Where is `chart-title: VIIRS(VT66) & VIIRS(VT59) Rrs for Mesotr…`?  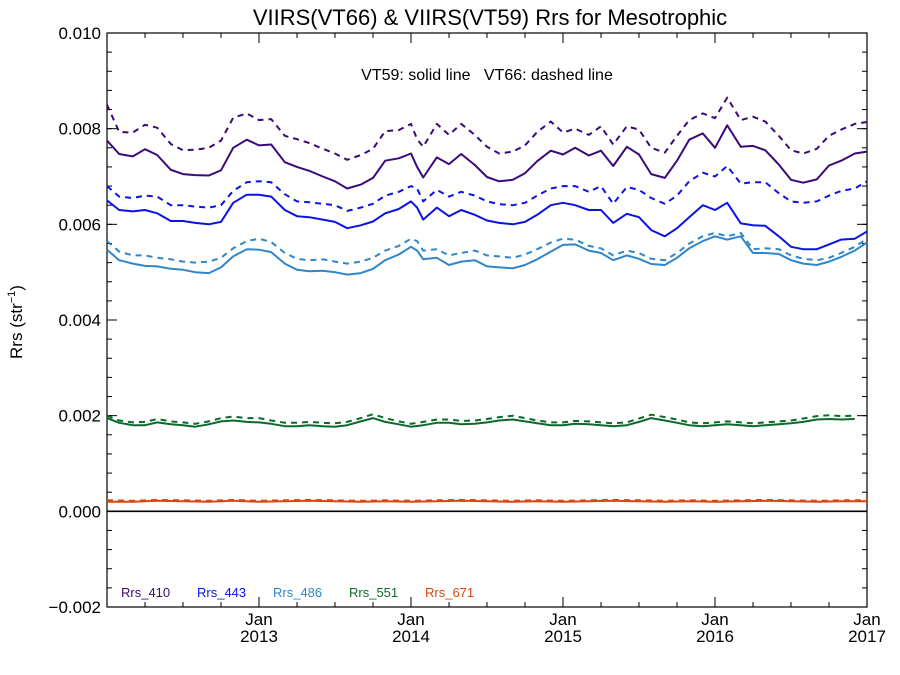
chart-title: VIIRS(VT66) & VIIRS(VT59) Rrs for Mesotr… is located at coordinates (490, 17).